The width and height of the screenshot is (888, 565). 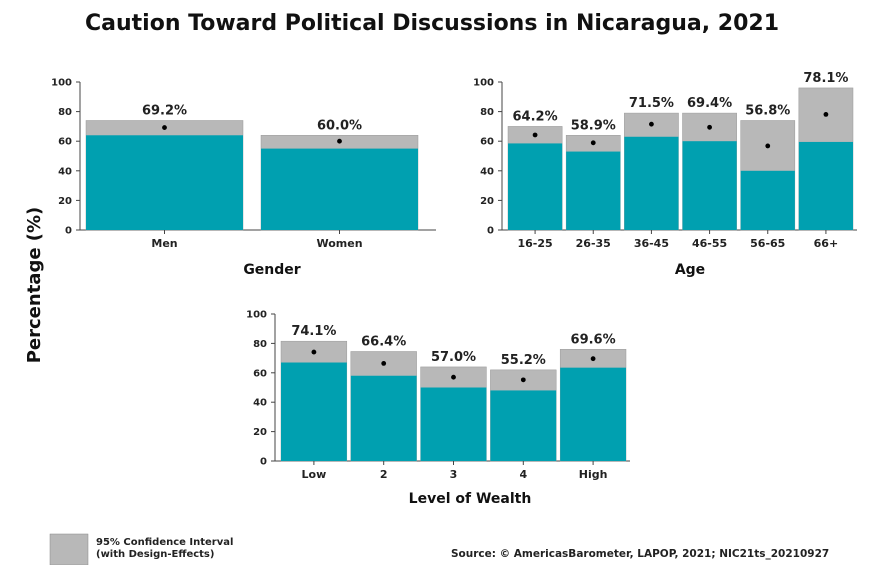 I want to click on value-label: 60.0%, so click(x=339, y=125).